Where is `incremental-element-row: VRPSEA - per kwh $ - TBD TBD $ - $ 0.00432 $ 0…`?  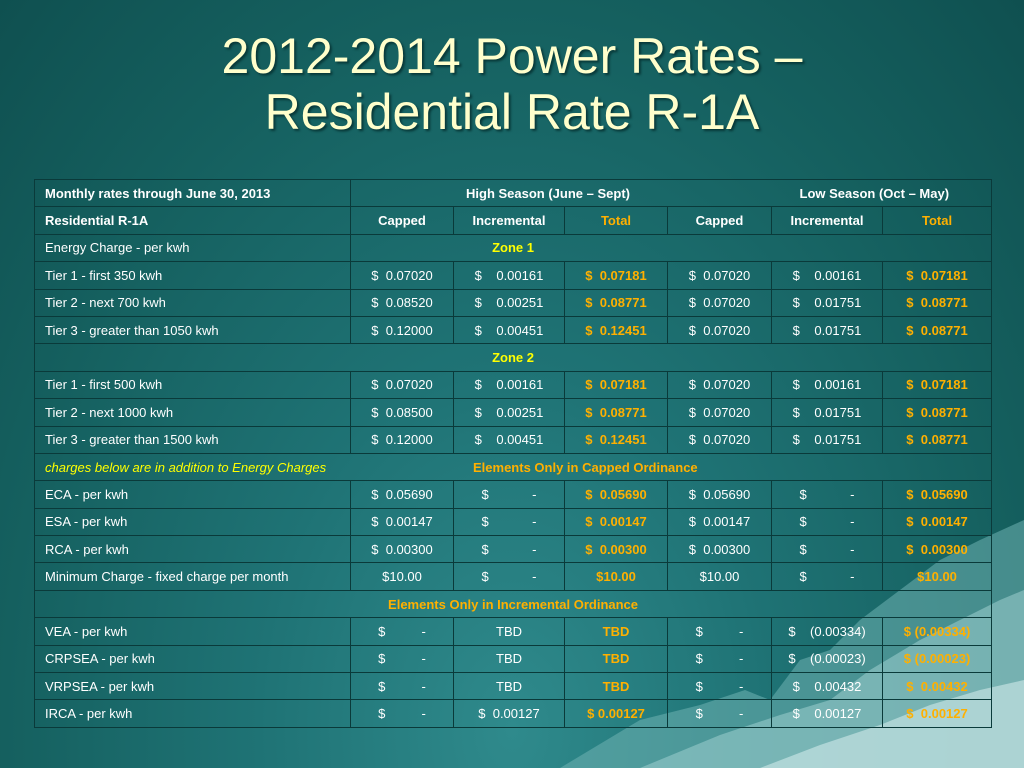 incremental-element-row: VRPSEA - per kwh $ - TBD TBD $ - $ 0.00432 $ 0… is located at coordinates (513, 686).